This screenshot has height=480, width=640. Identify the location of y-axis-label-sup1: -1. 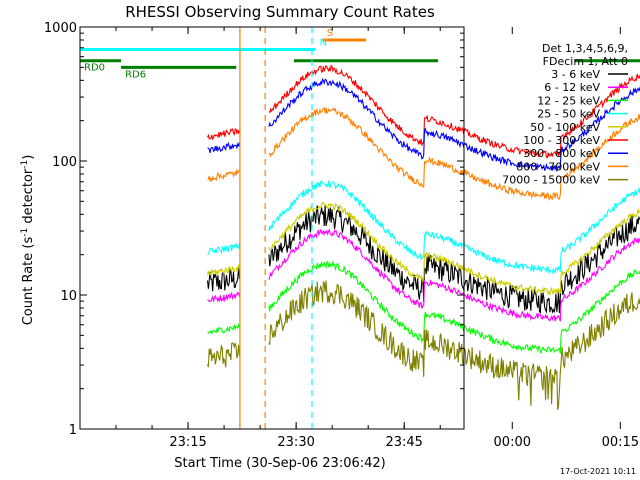
(25, 232).